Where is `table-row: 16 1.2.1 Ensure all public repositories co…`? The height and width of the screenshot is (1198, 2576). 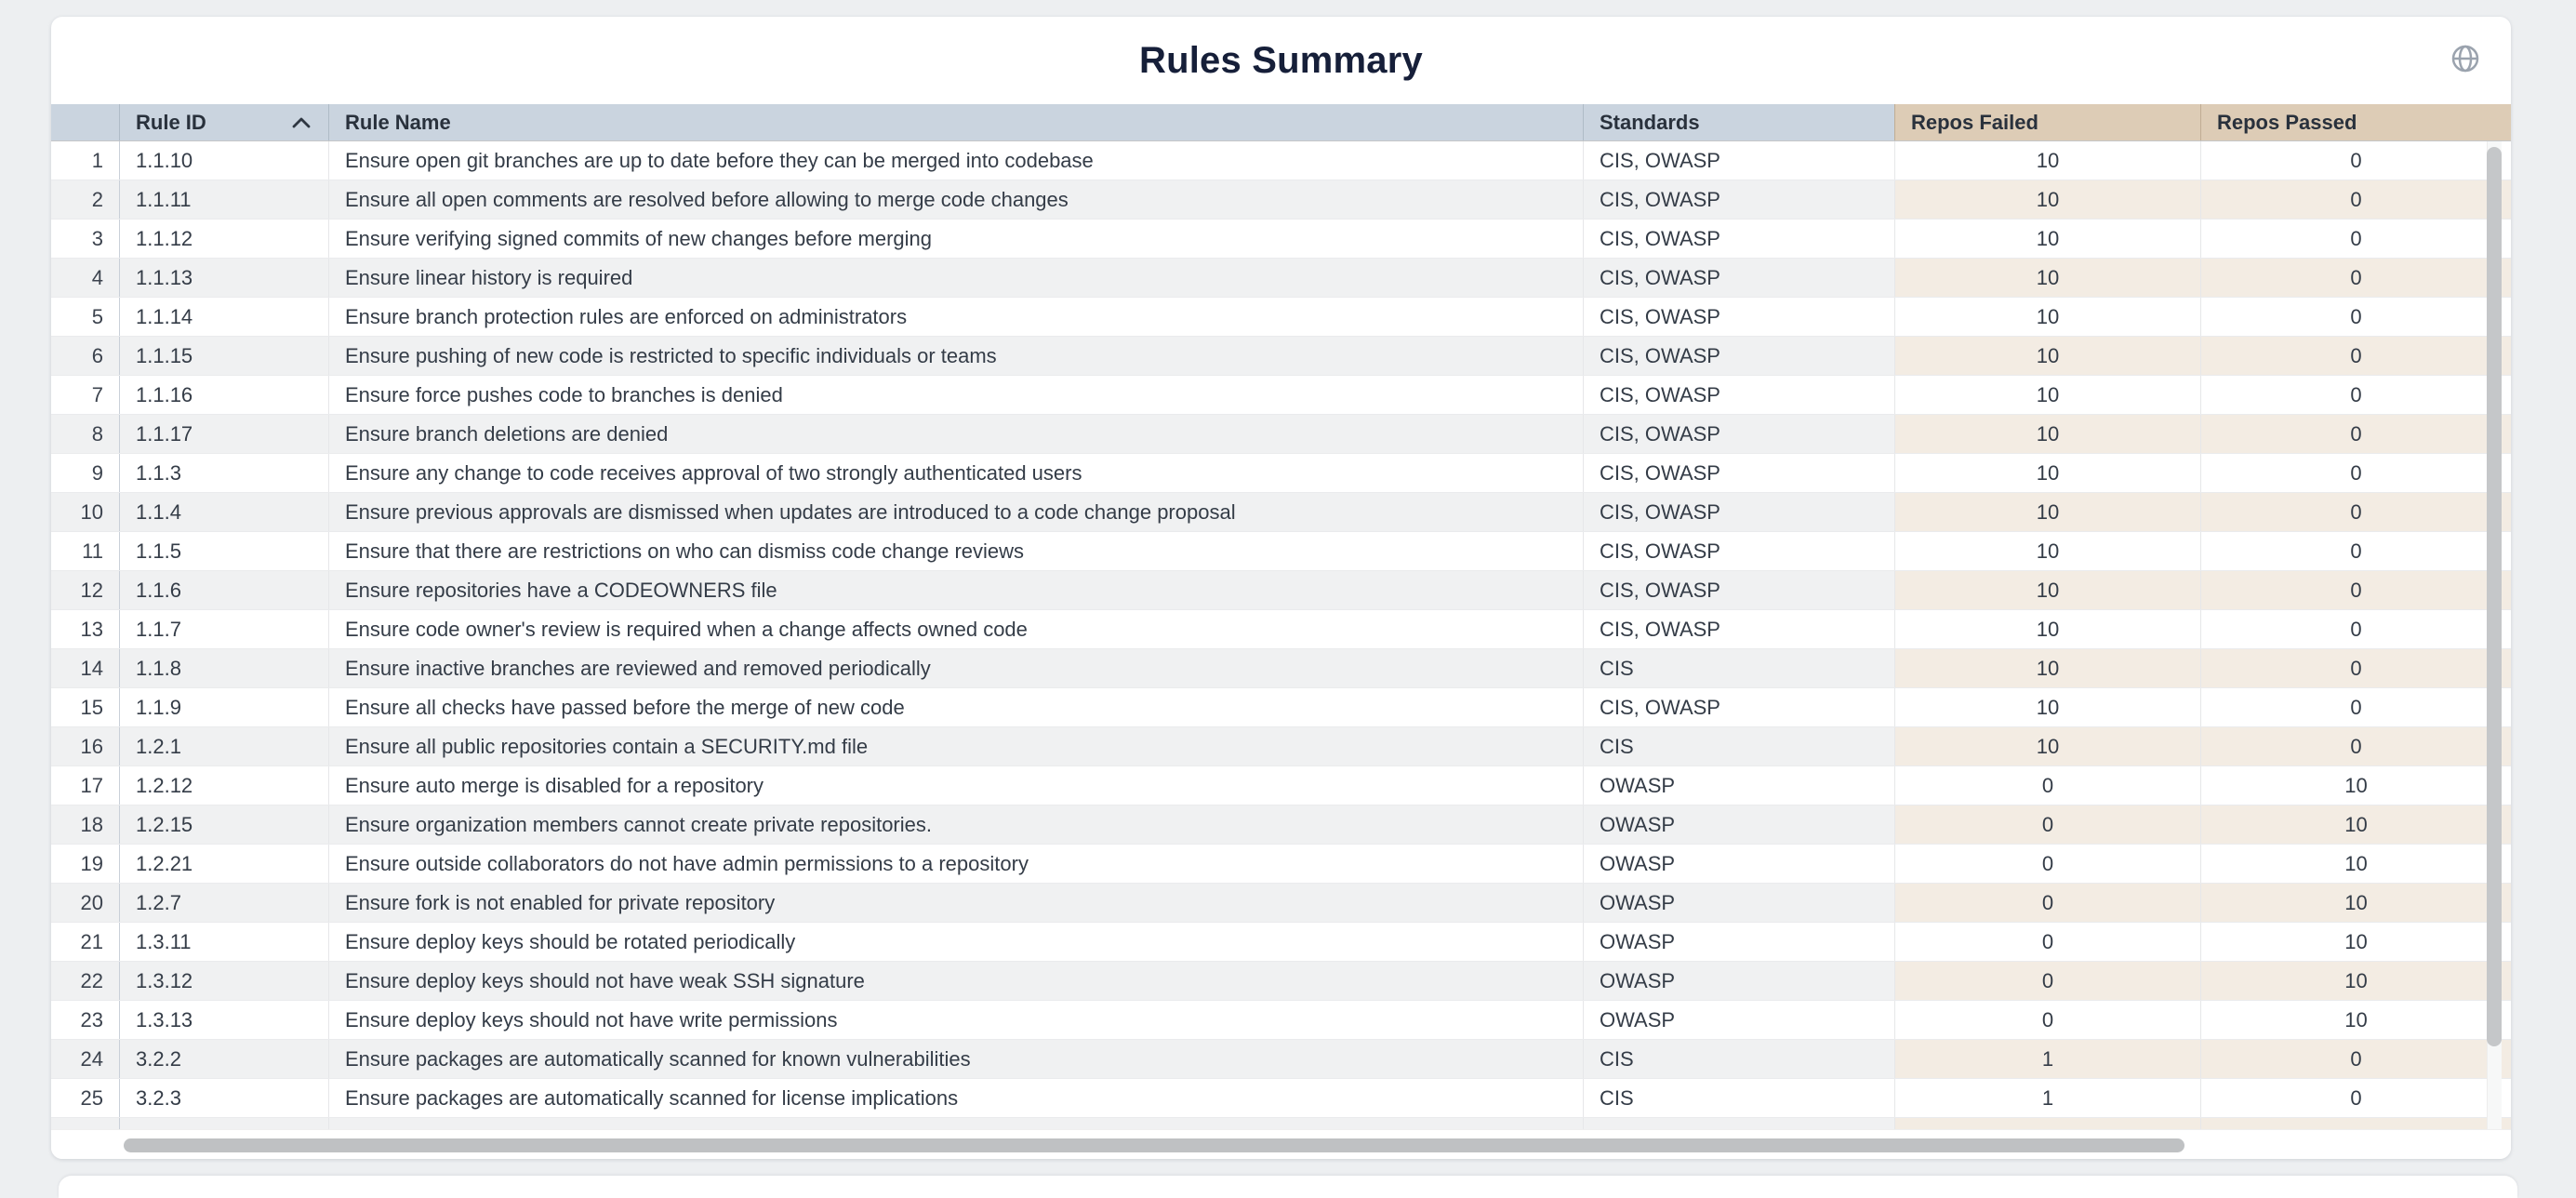
table-row: 16 1.2.1 Ensure all public repositories co… is located at coordinates (1281, 746).